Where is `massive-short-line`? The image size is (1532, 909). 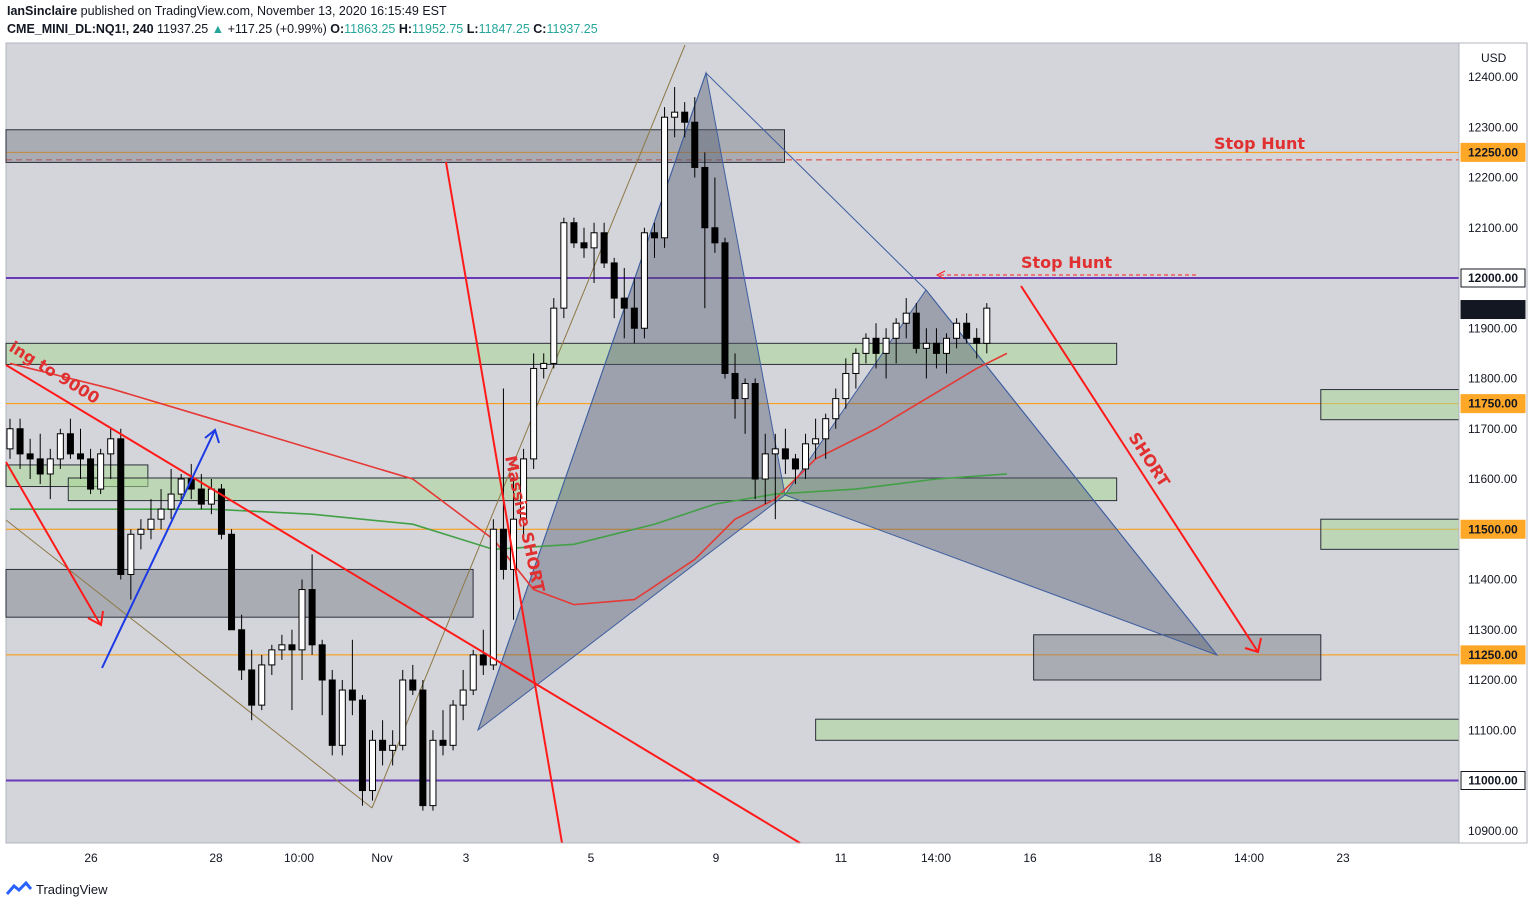 massive-short-line is located at coordinates (504, 502).